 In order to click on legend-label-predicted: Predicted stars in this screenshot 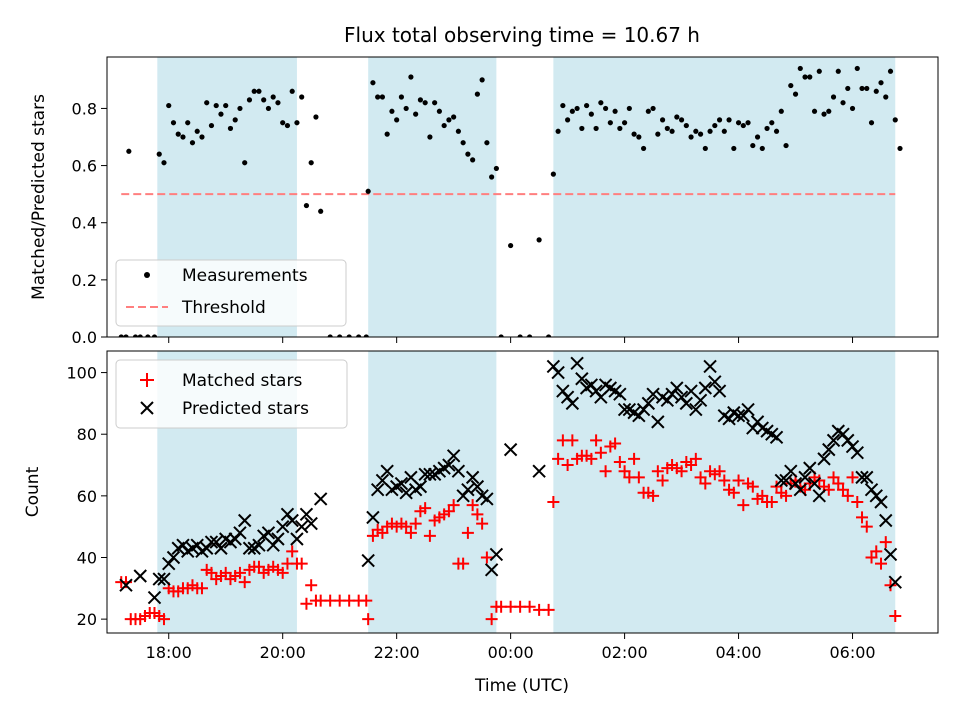, I will do `click(245, 409)`.